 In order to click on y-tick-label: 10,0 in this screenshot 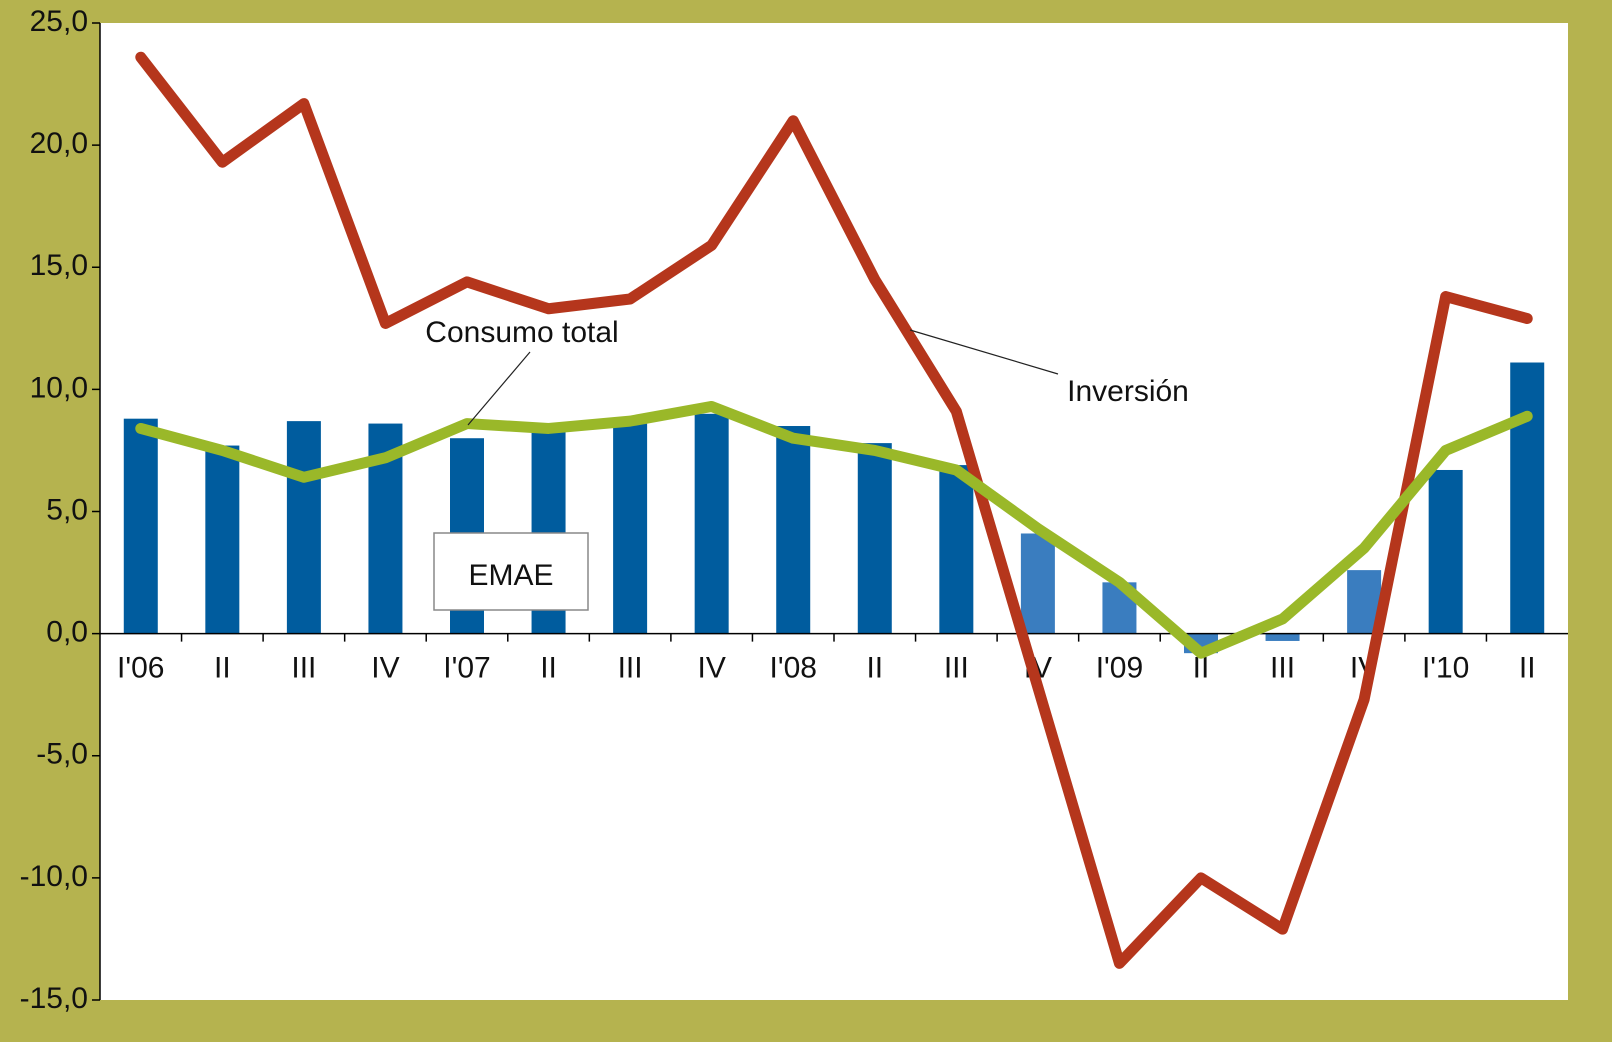, I will do `click(59, 387)`.